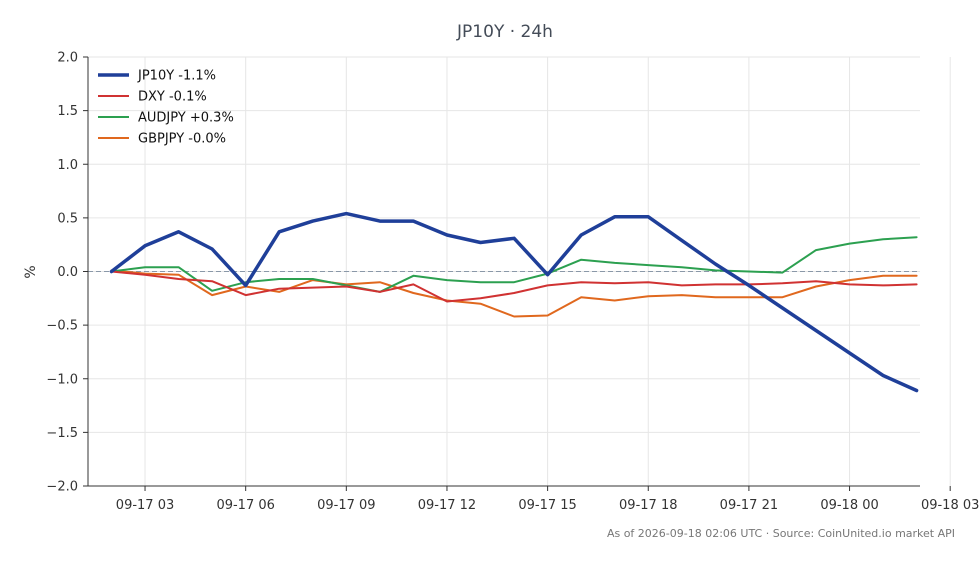 The height and width of the screenshot is (564, 979). Describe the element at coordinates (547, 505) in the screenshot. I see `x-tick-label-4: 09-17 15` at that location.